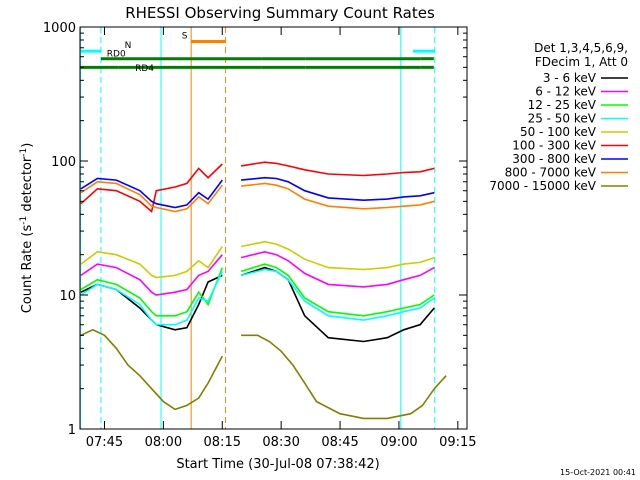 The image size is (640, 480). What do you see at coordinates (24, 220) in the screenshot?
I see `y-axis-label-sup1: -1` at bounding box center [24, 220].